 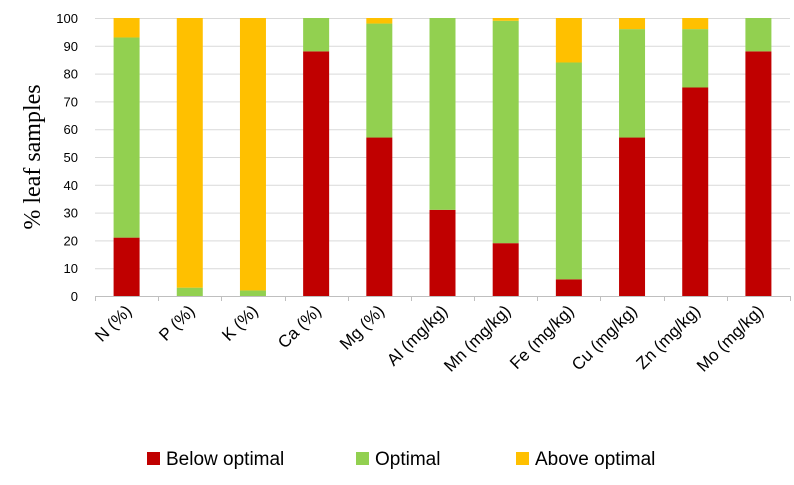 I want to click on x-tick-label: Al (mg/kg), so click(x=417, y=335).